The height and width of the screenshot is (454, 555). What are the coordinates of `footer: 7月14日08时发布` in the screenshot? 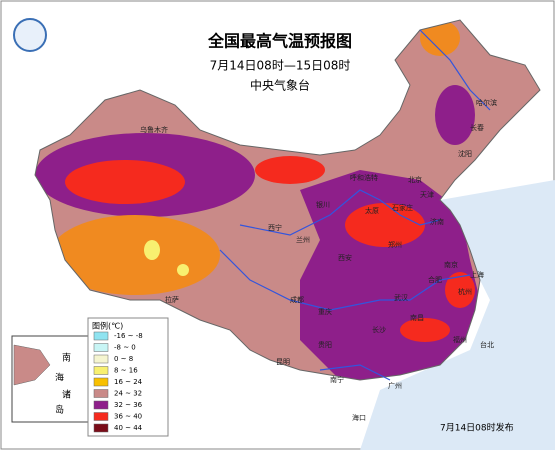 It's located at (477, 428).